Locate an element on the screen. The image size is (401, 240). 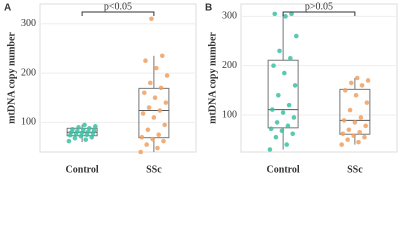
panel-label: A is located at coordinates (7, 8).